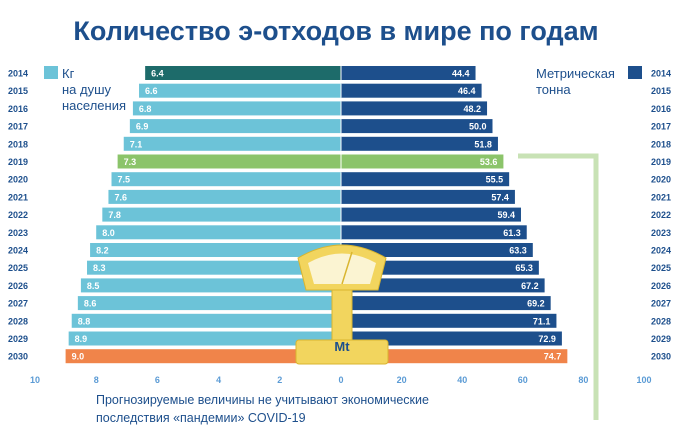 The width and height of the screenshot is (680, 440). Describe the element at coordinates (209, 303) in the screenshot. I see `bar-left-2027` at that location.